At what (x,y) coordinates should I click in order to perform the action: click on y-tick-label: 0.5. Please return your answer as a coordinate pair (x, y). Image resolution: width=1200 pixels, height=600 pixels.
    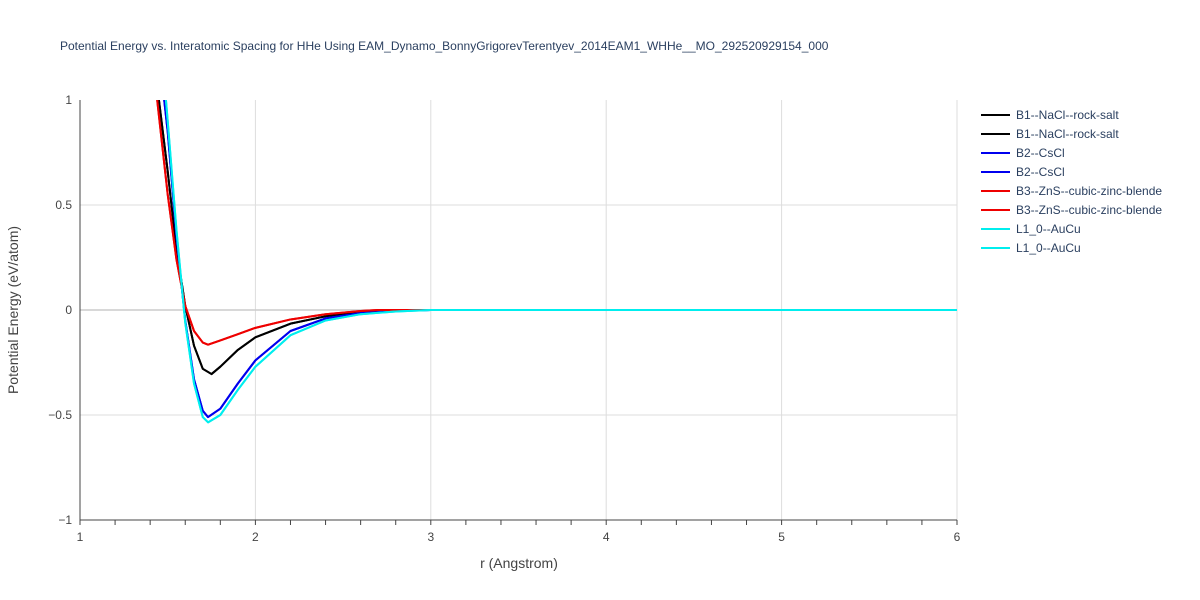
    Looking at the image, I should click on (63, 205).